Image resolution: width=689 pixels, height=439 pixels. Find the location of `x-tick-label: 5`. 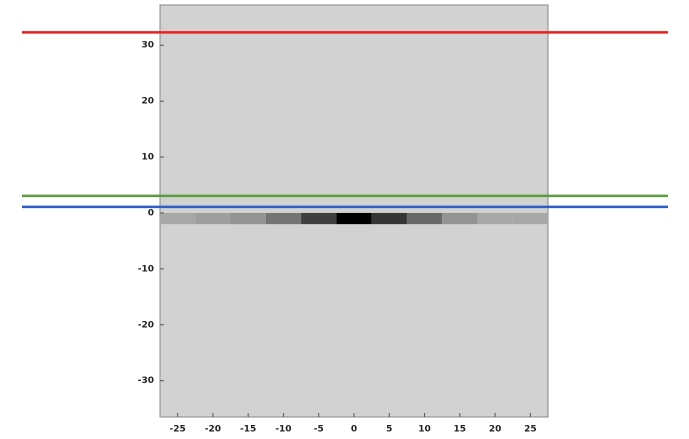

x-tick-label: 5 is located at coordinates (389, 430).